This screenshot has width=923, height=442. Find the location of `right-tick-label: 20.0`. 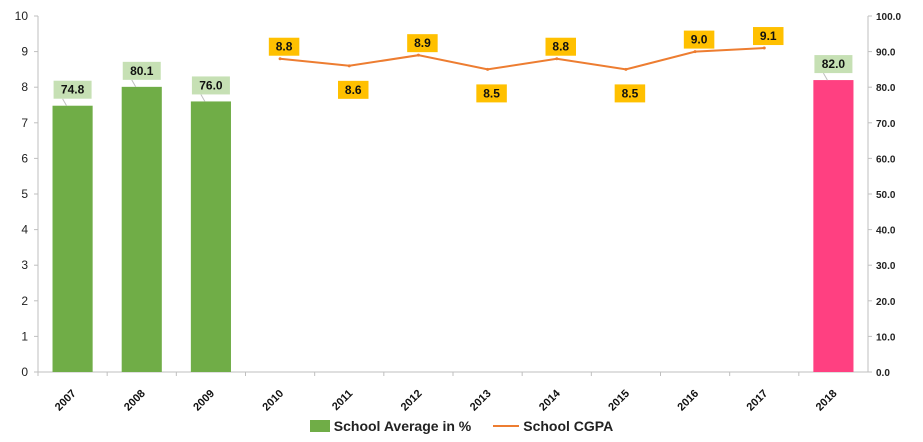

right-tick-label: 20.0 is located at coordinates (886, 302).